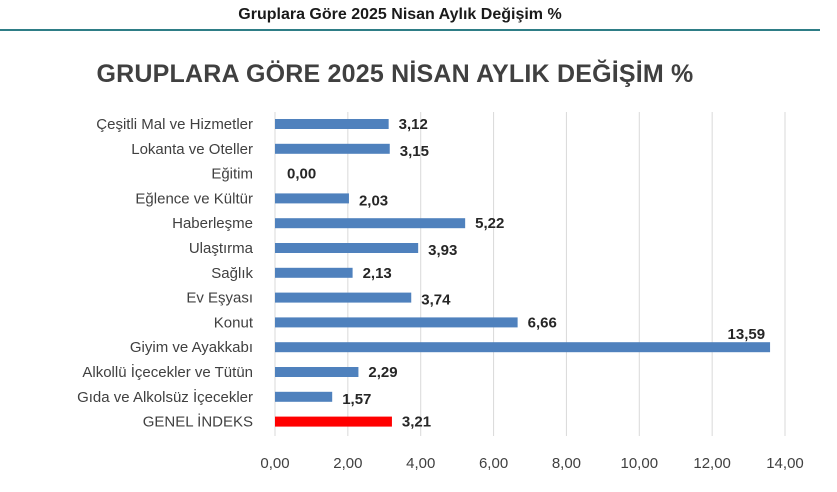 The image size is (837, 492). Describe the element at coordinates (356, 399) in the screenshot. I see `data-label: 1,57` at that location.